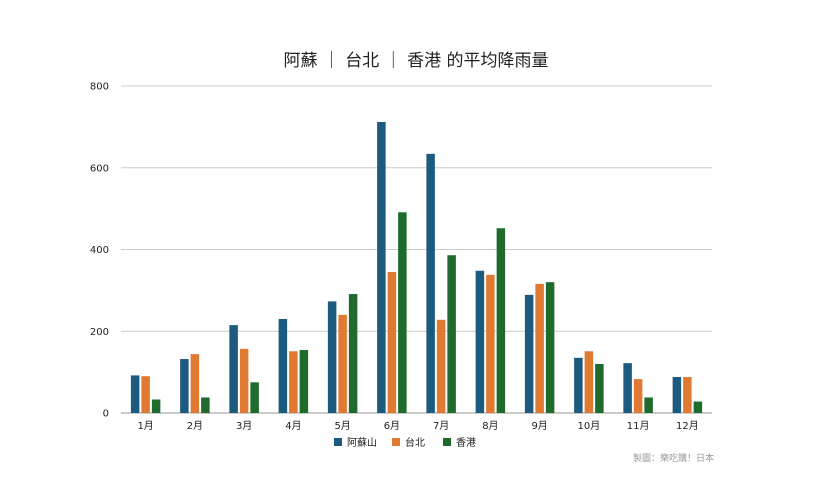  I want to click on x-tick-label: 5月, so click(342, 426).